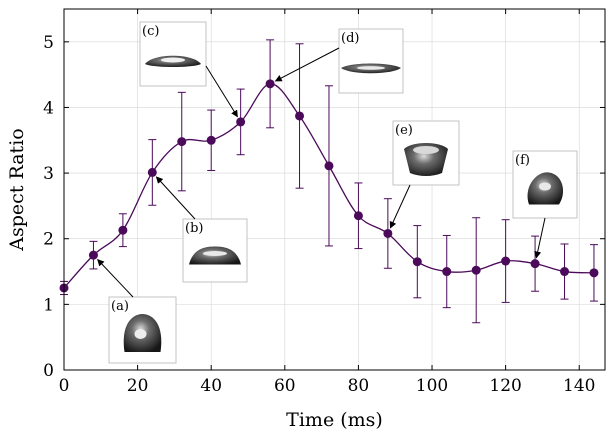  I want to click on droplet-inset: (d), so click(339, 61).